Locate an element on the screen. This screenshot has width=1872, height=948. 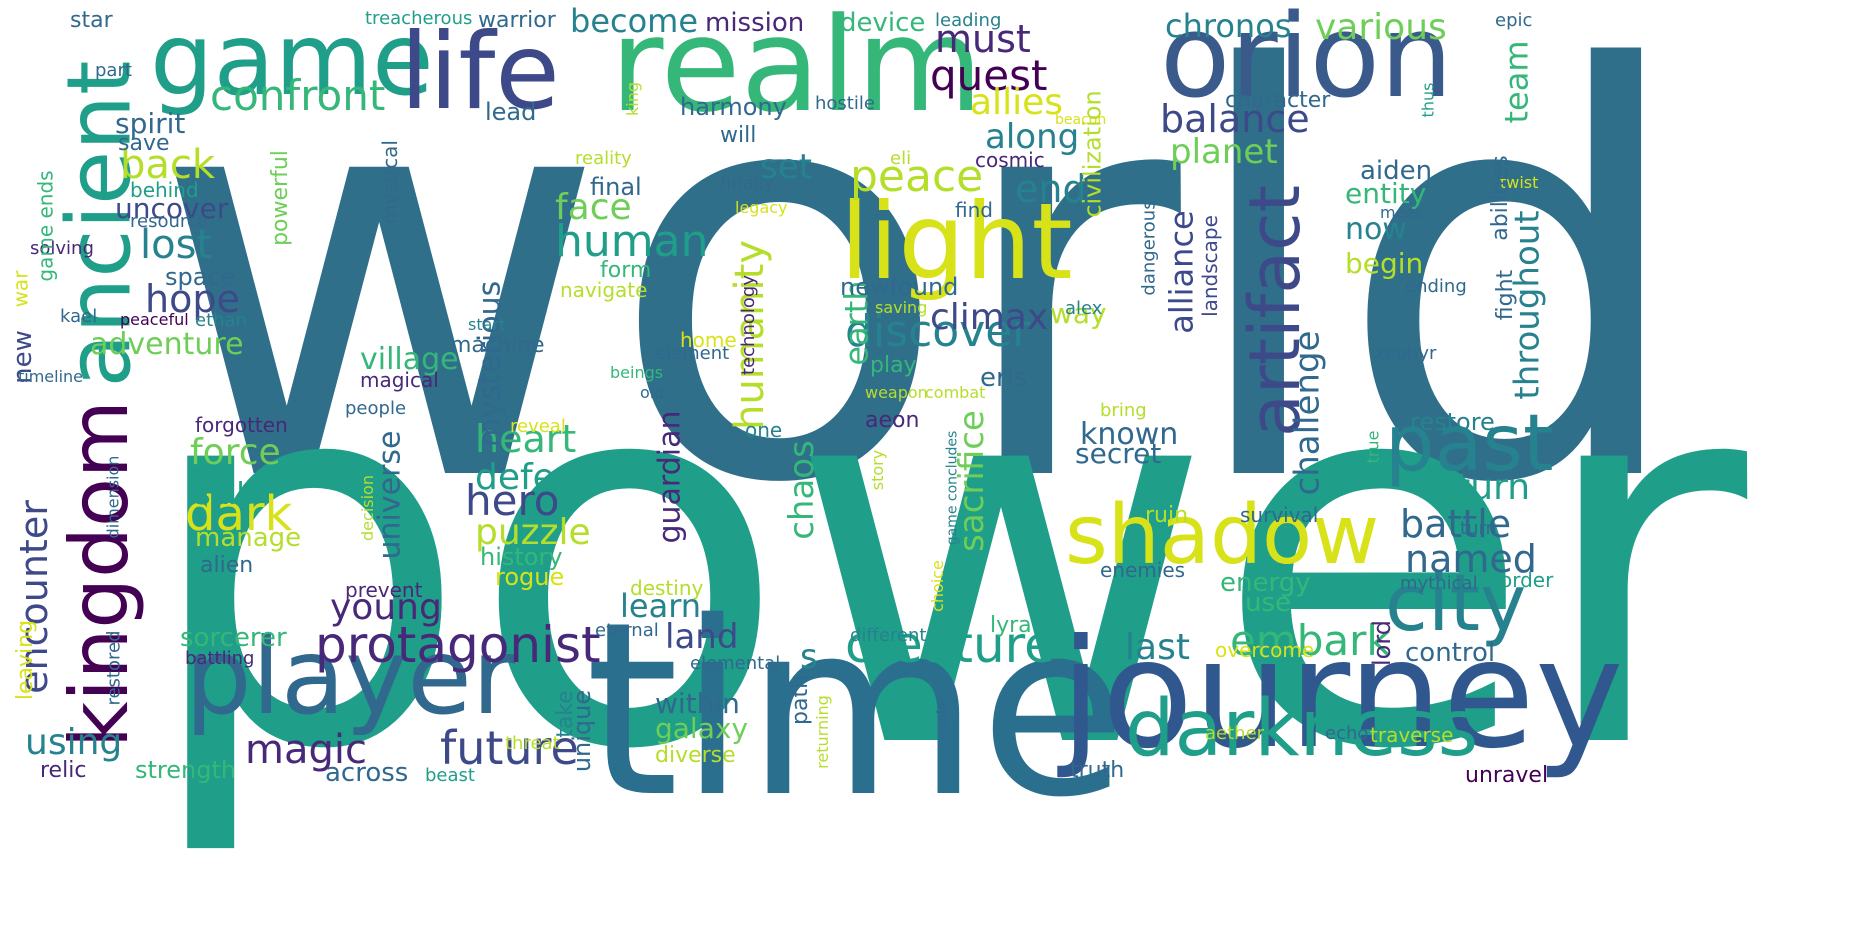
word-returning: returning is located at coordinates (822, 732).